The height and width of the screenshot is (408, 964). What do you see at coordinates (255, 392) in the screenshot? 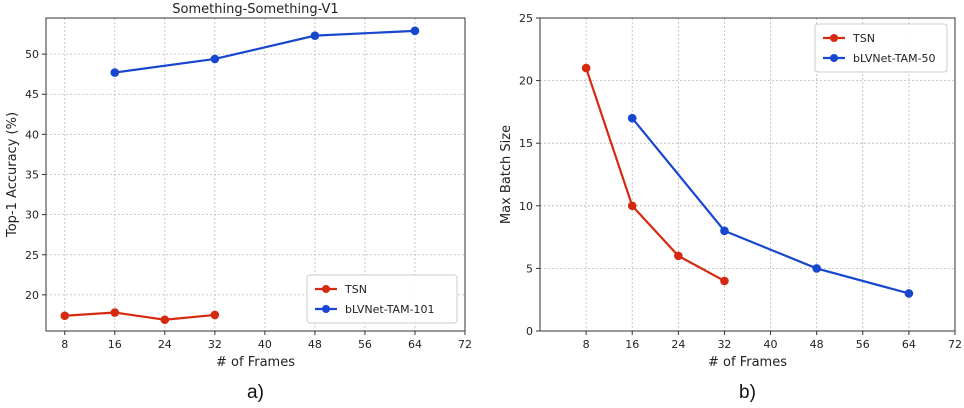
I see `panel-caption: a)` at bounding box center [255, 392].